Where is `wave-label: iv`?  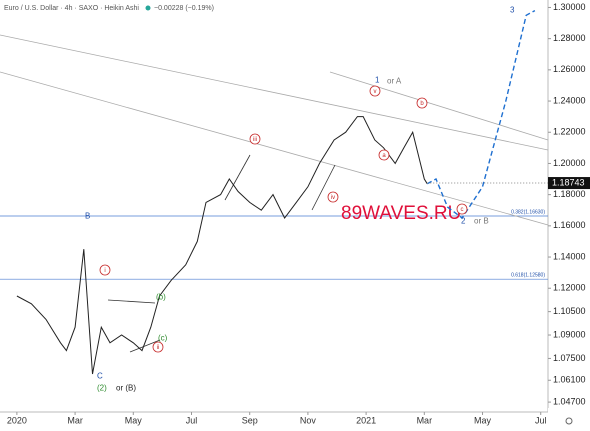 wave-label: iv is located at coordinates (333, 198).